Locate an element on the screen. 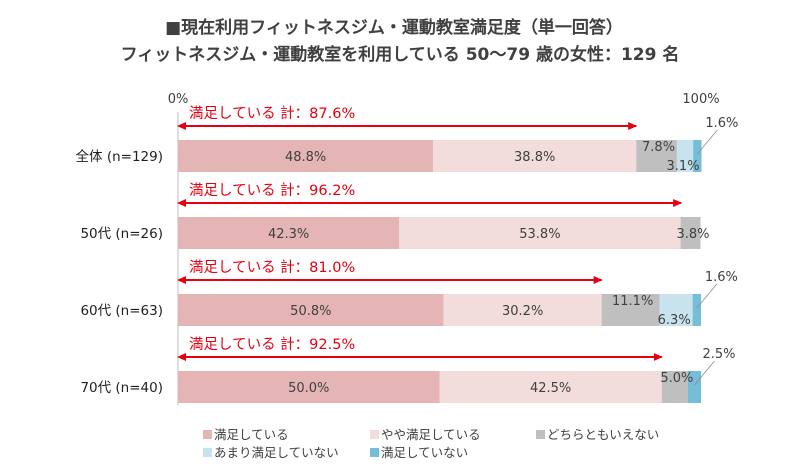  legend-label: 満足していない is located at coordinates (424, 452).